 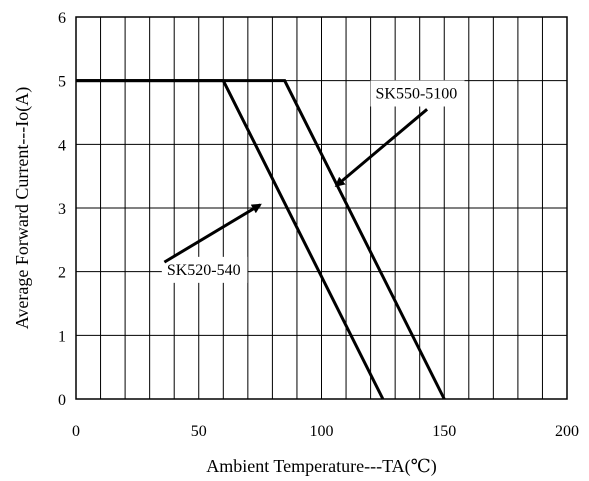 I want to click on x-tick-label: 50, so click(x=199, y=431).